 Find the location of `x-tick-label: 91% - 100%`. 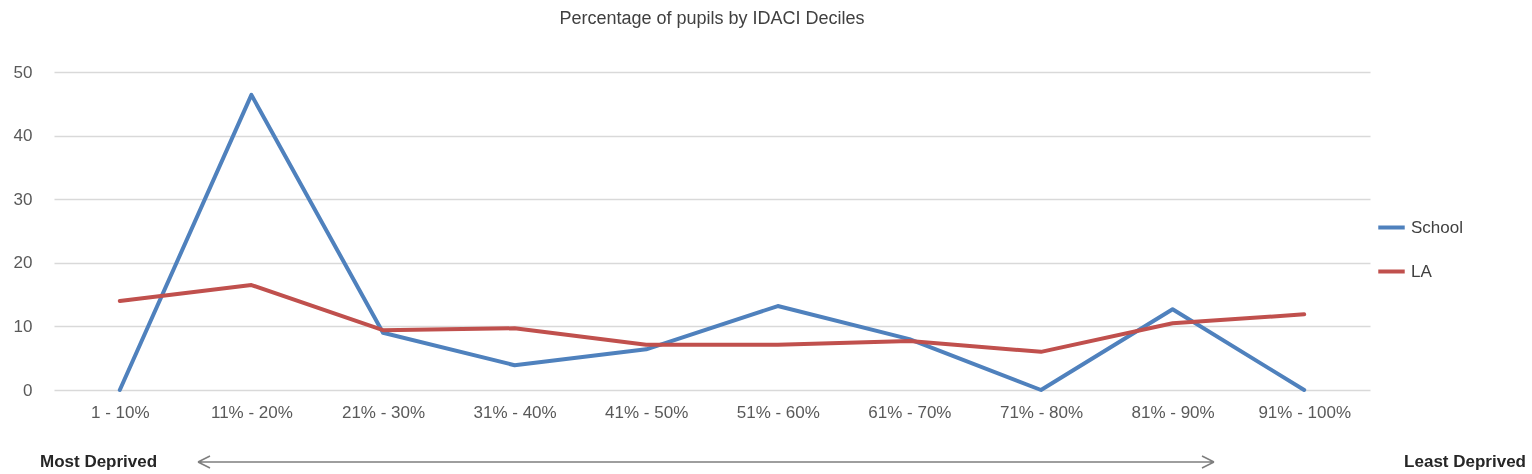

x-tick-label: 91% - 100% is located at coordinates (1305, 412).